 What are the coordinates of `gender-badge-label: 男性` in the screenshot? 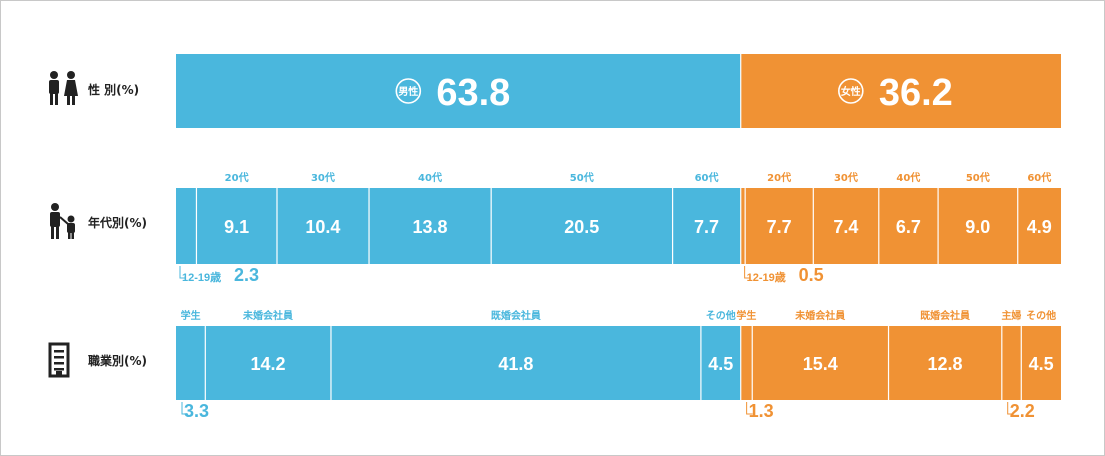 It's located at (408, 91).